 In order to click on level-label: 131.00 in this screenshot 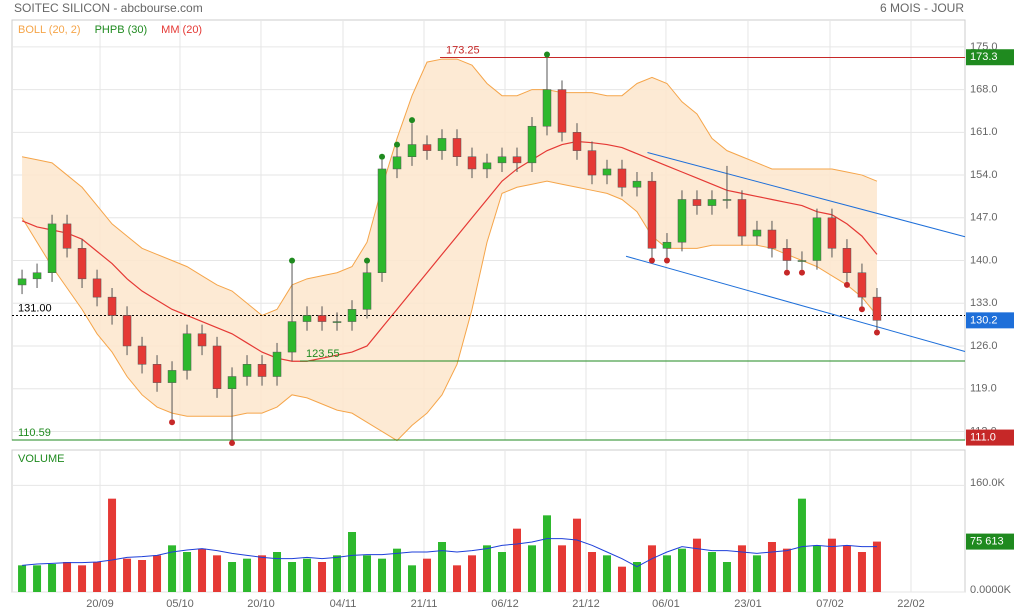, I will do `click(35, 308)`.